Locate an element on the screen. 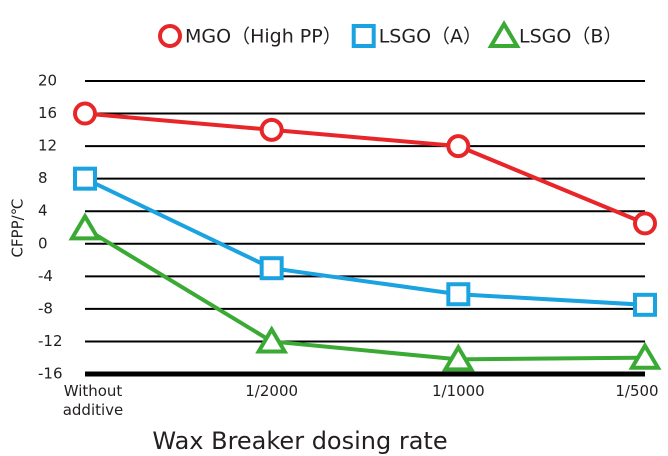  y-axis-title: CFPP/℃ is located at coordinates (18, 227).